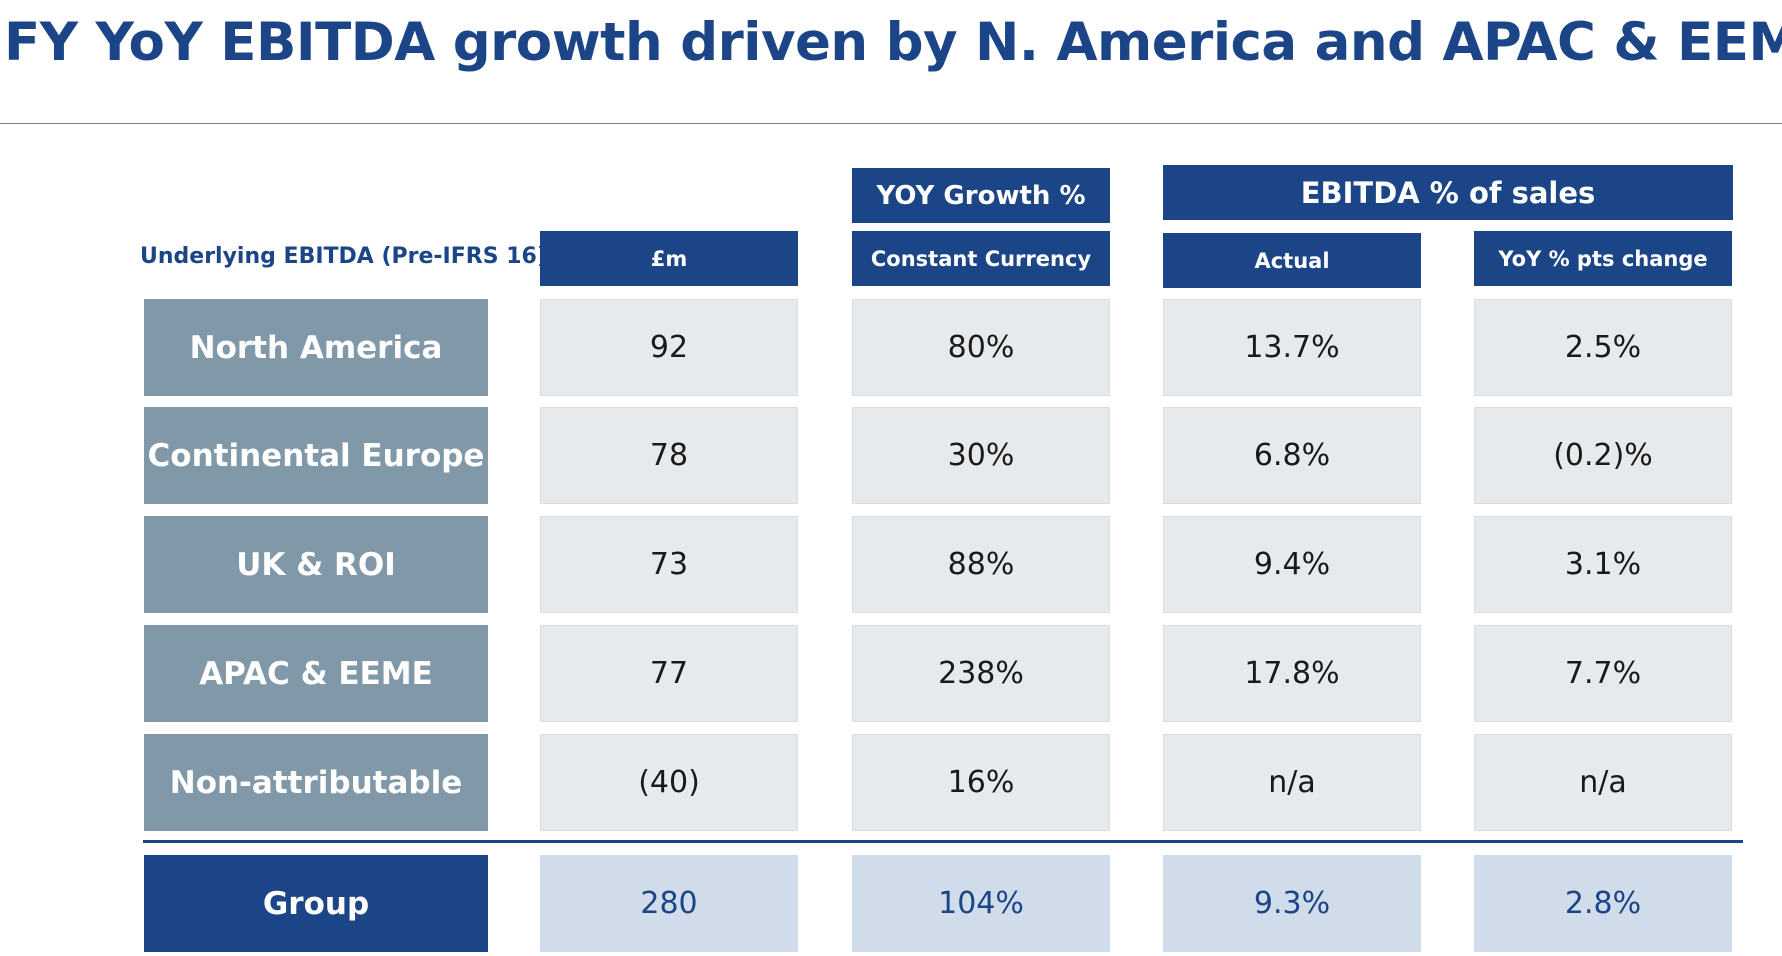  I want to click on row-label-continental-europe: Continental Europe, so click(316, 455).